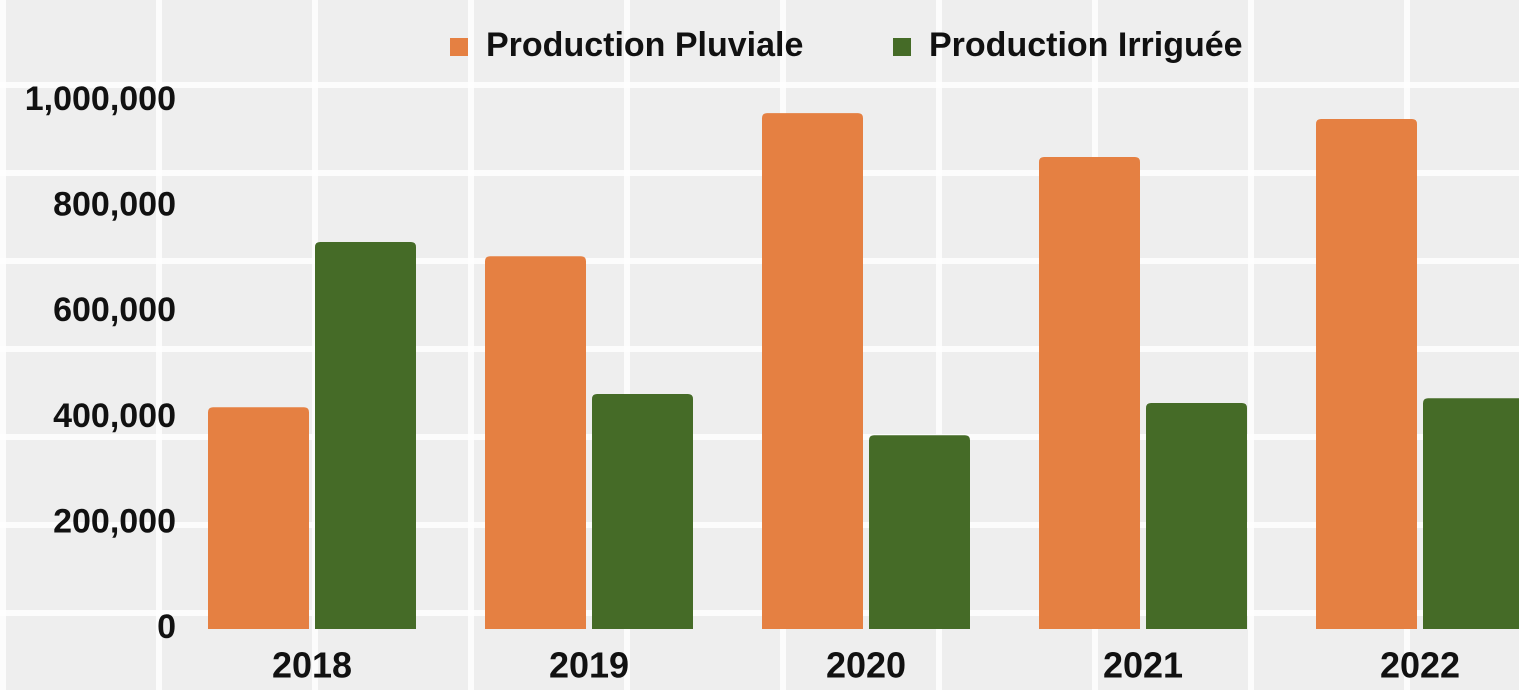 Image resolution: width=1519 pixels, height=690 pixels. Describe the element at coordinates (1086, 45) in the screenshot. I see `legend-label: Production Irriguée` at that location.